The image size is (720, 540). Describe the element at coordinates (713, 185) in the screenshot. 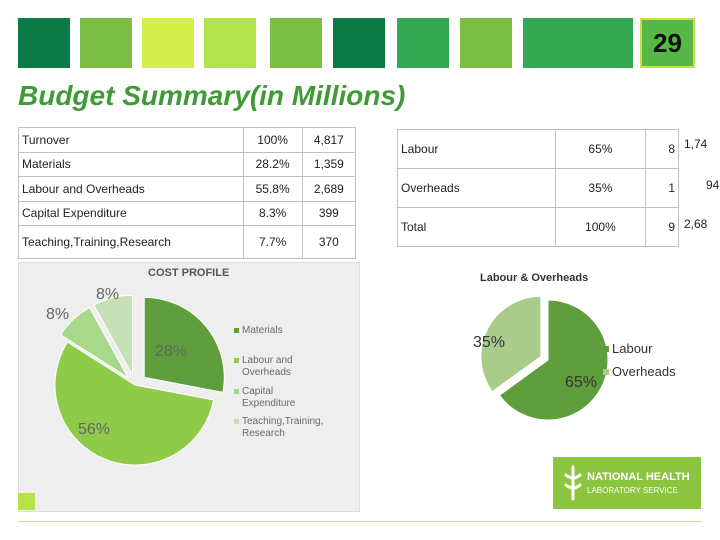

I see `overflow-text: 94` at that location.